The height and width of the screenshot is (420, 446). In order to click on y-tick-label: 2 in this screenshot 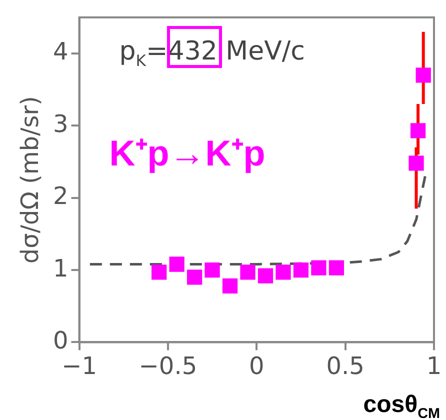, I will do `click(60, 196)`.